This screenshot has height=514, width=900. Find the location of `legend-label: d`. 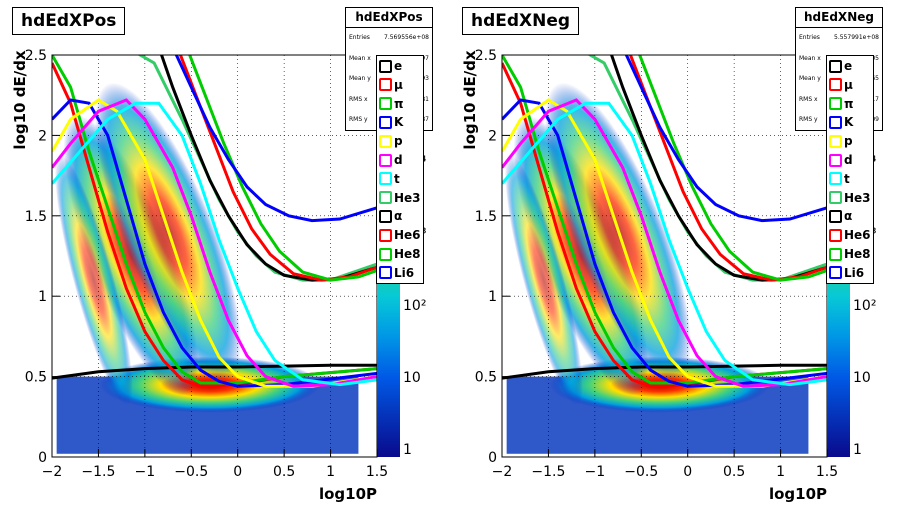

legend-label: d is located at coordinates (848, 160).